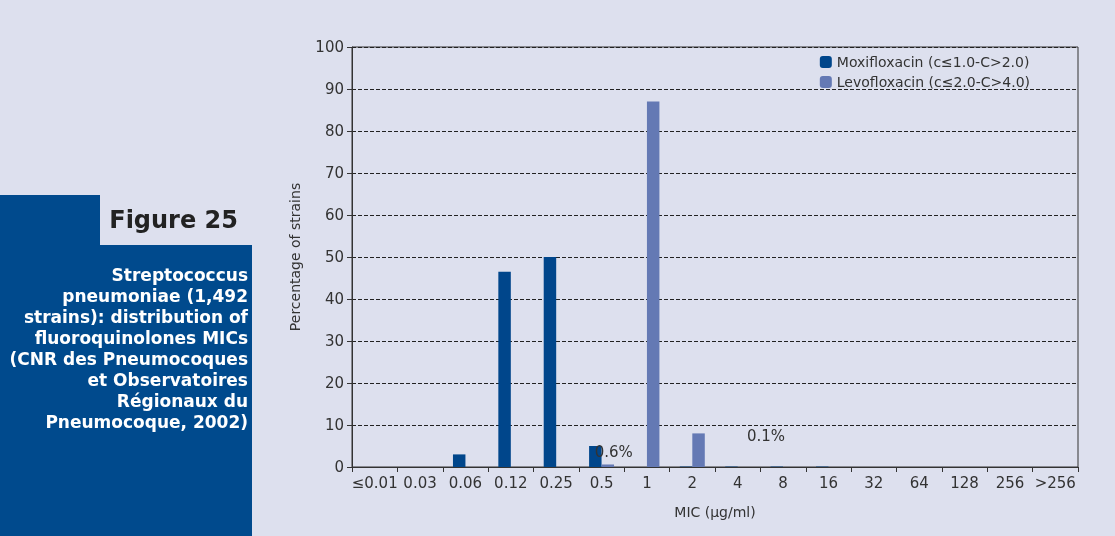 This screenshot has height=536, width=1115. What do you see at coordinates (715, 512) in the screenshot?
I see `x-axis-title: MIC (µg/ml)` at bounding box center [715, 512].